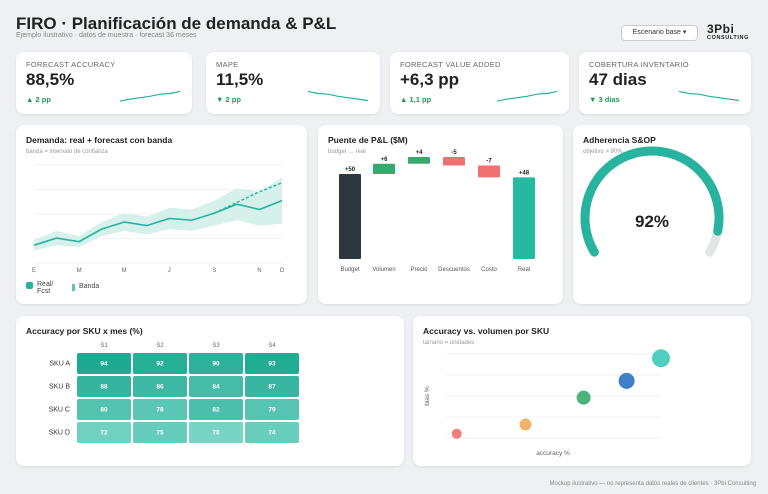 The image size is (768, 494). I want to click on kpi-card: MAPE 11,5% ▼ 2 pp, so click(293, 83).